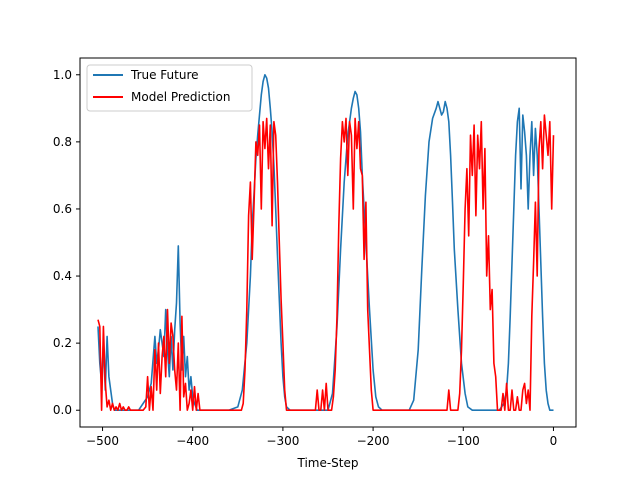 The width and height of the screenshot is (640, 480). What do you see at coordinates (554, 441) in the screenshot?
I see `x-tick-label: 0` at bounding box center [554, 441].